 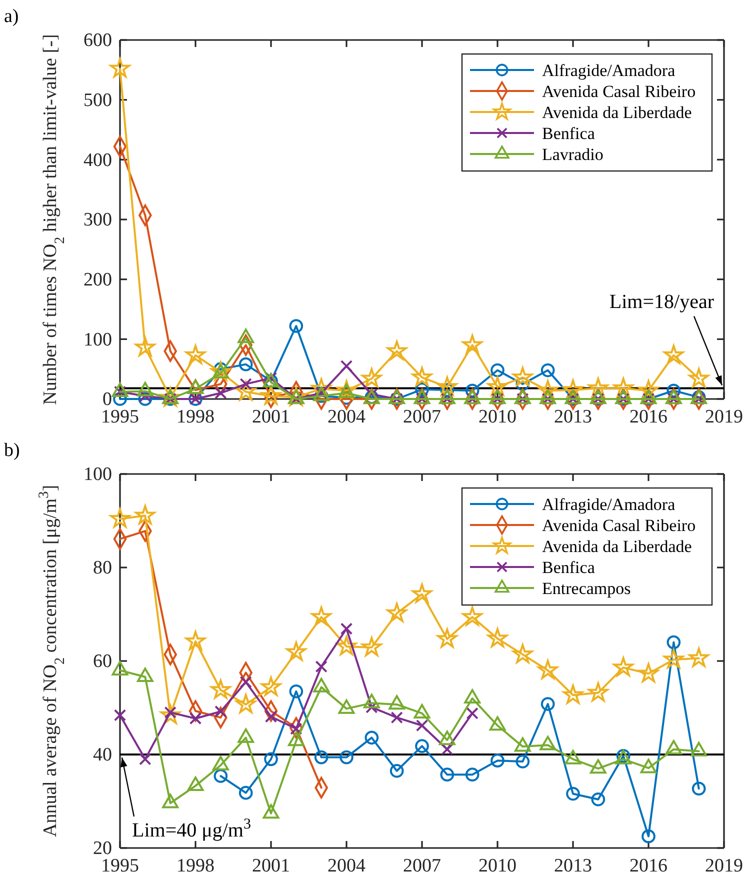 I want to click on legend-label: Lavradio, so click(x=573, y=154).